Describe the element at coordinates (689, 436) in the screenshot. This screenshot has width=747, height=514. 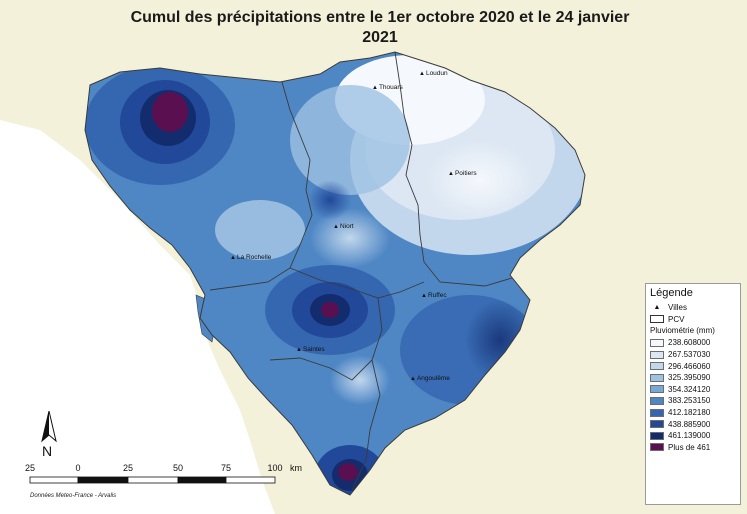
I see `legend-class-label: 461.139000` at that location.